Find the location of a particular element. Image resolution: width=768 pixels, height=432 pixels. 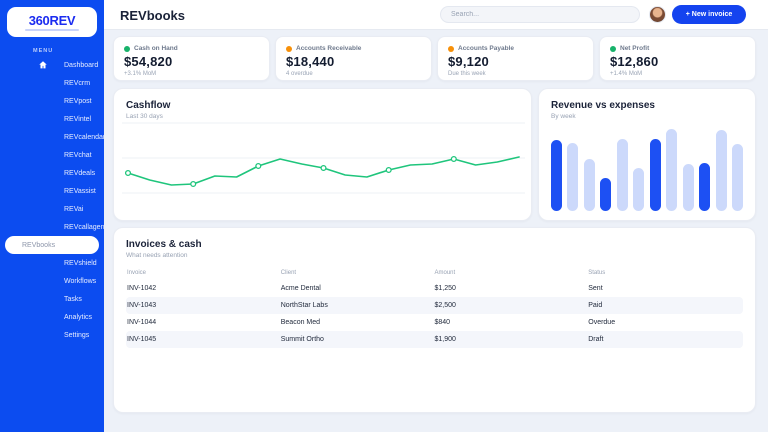

col-header-amount: Amount is located at coordinates (445, 273).